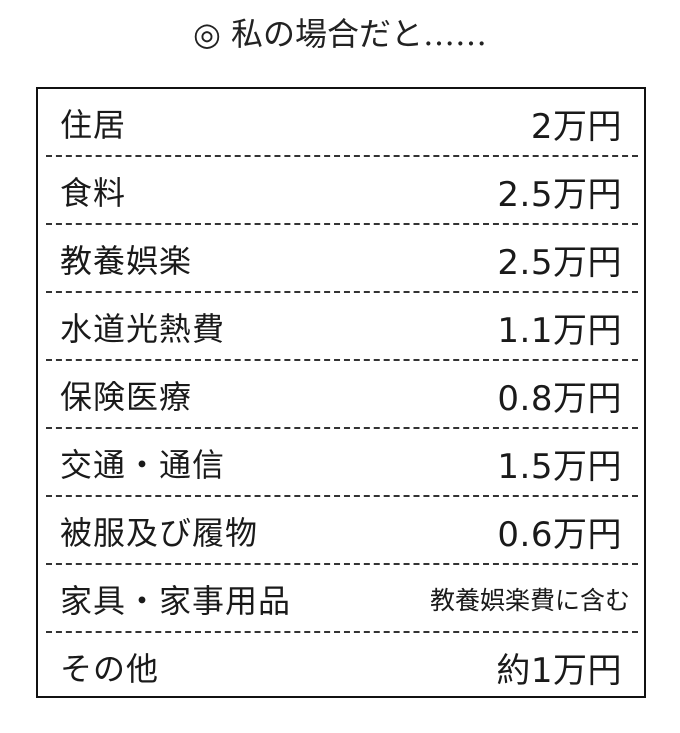 The height and width of the screenshot is (733, 680). What do you see at coordinates (559, 670) in the screenshot?
I see `row-value: 約1万円` at bounding box center [559, 670].